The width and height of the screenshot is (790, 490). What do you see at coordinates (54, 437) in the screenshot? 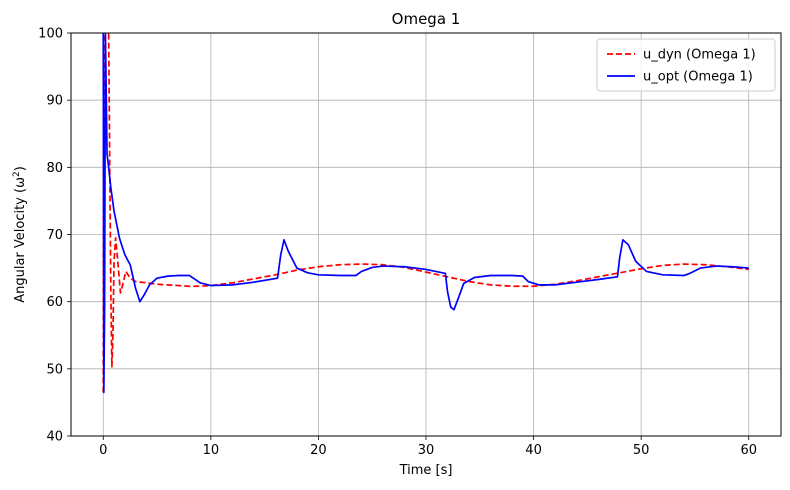
I see `y-tick-label: 40` at bounding box center [54, 437].